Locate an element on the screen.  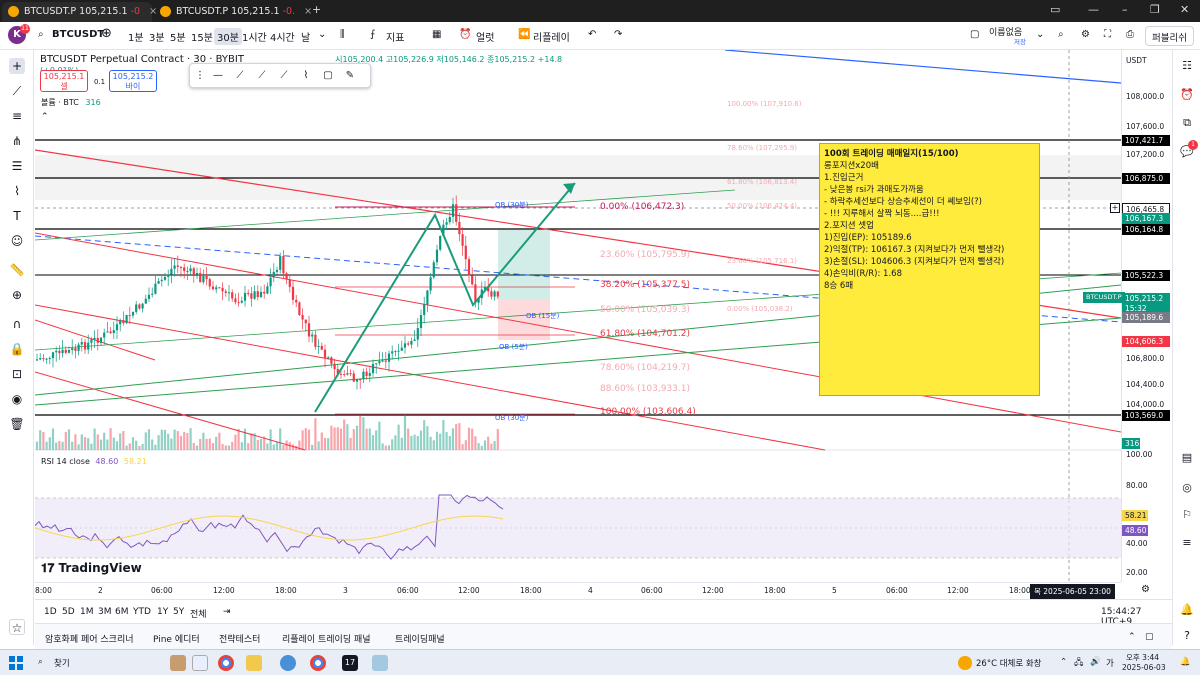
app-icon is located at coordinates (288, 663).